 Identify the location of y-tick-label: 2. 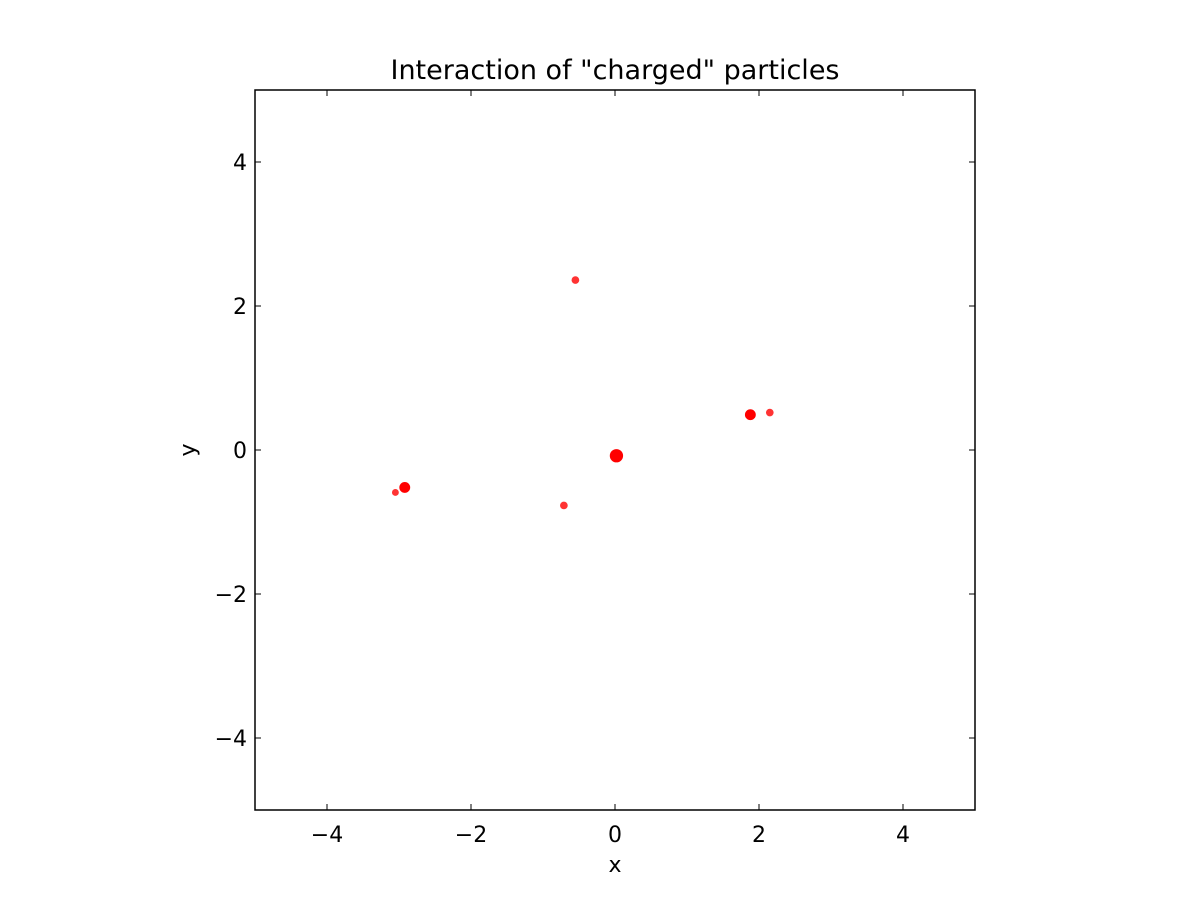
(240, 307).